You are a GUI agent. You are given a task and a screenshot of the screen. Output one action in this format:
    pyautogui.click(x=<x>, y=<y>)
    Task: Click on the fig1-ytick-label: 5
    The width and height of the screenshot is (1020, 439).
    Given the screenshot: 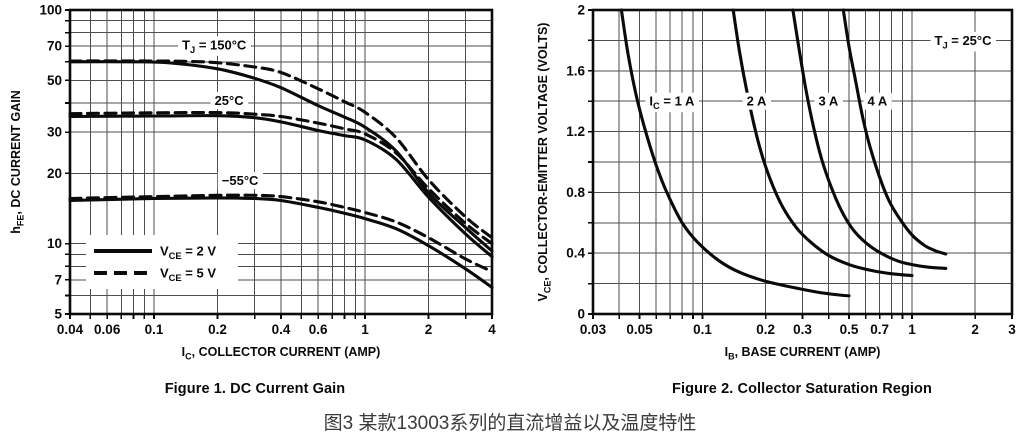 What is the action you would take?
    pyautogui.click(x=58, y=314)
    